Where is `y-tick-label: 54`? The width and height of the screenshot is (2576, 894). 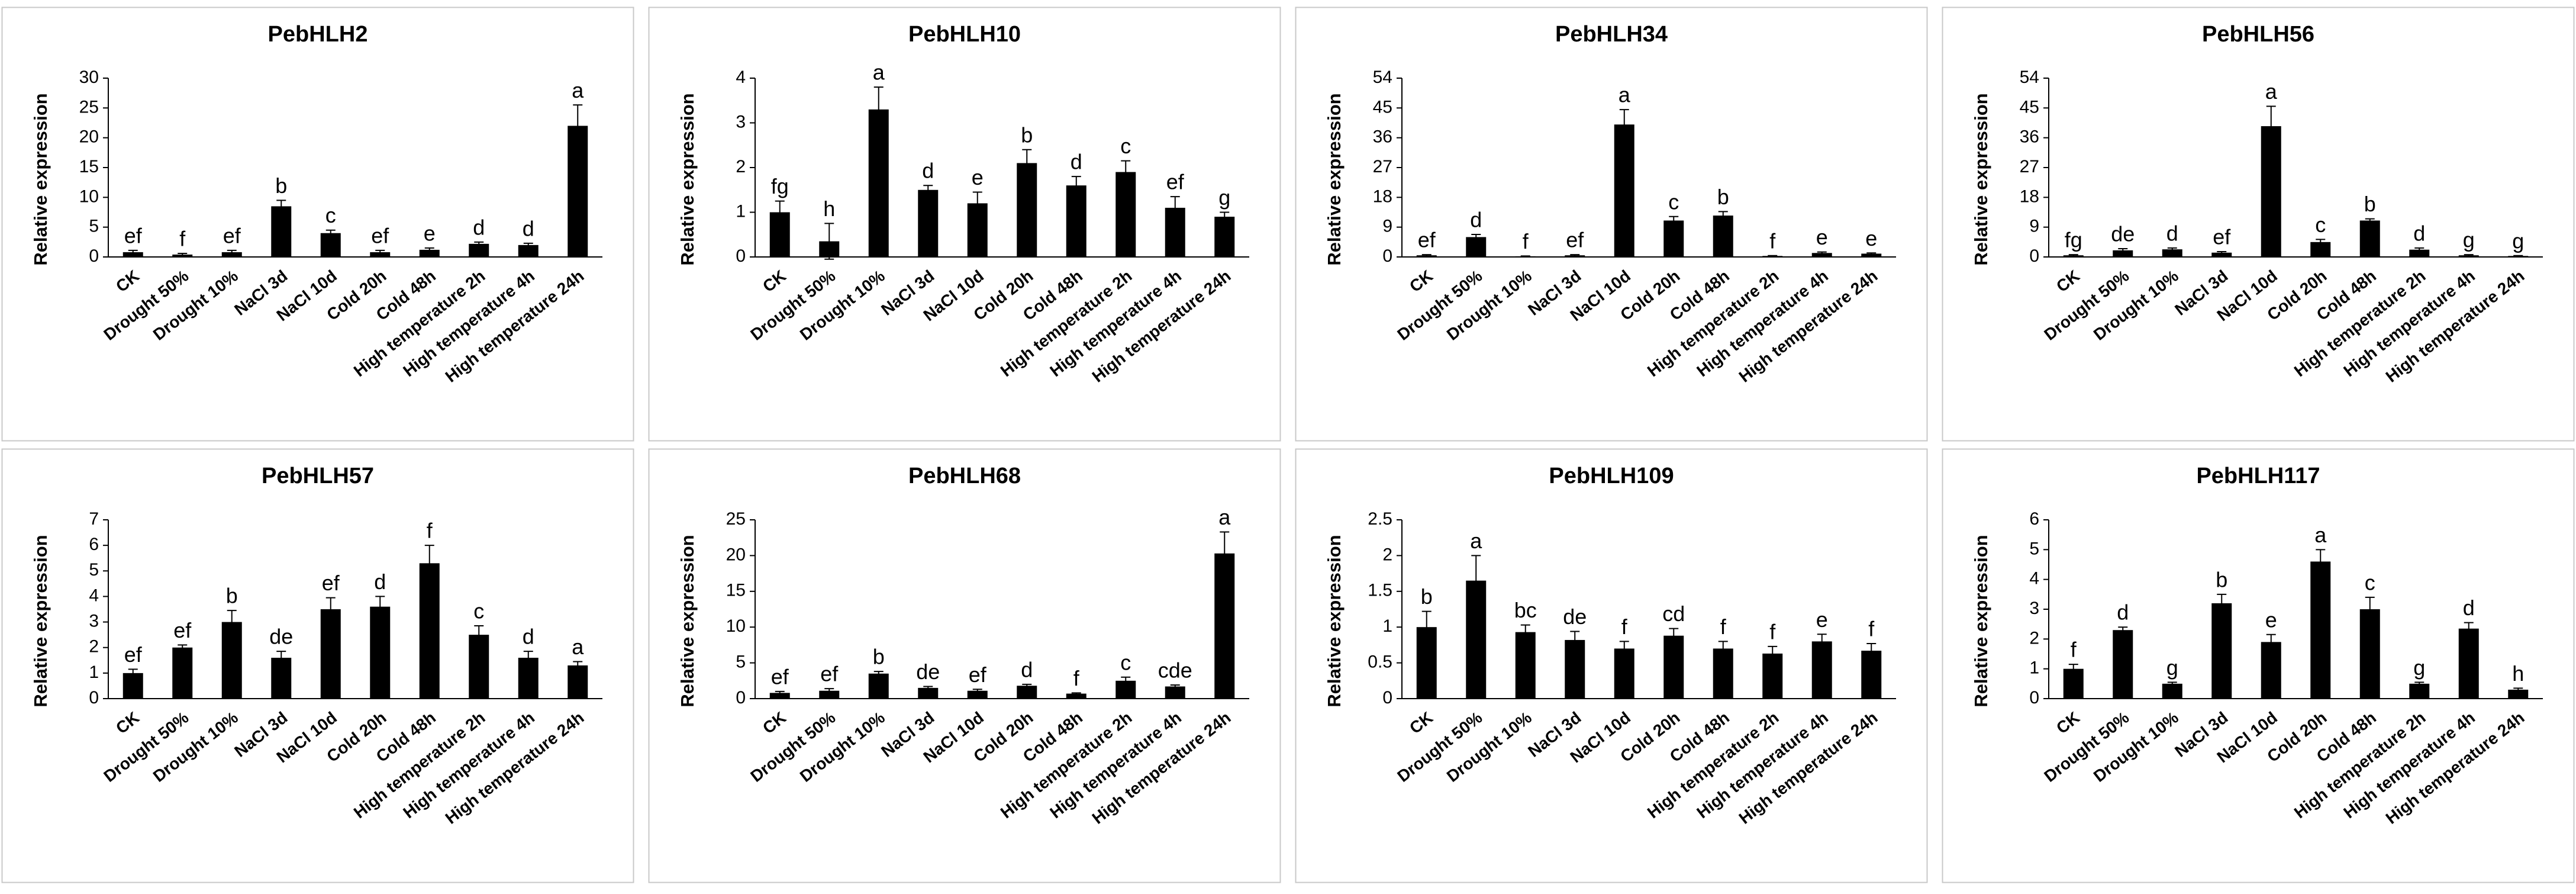
y-tick-label: 54 is located at coordinates (2029, 77).